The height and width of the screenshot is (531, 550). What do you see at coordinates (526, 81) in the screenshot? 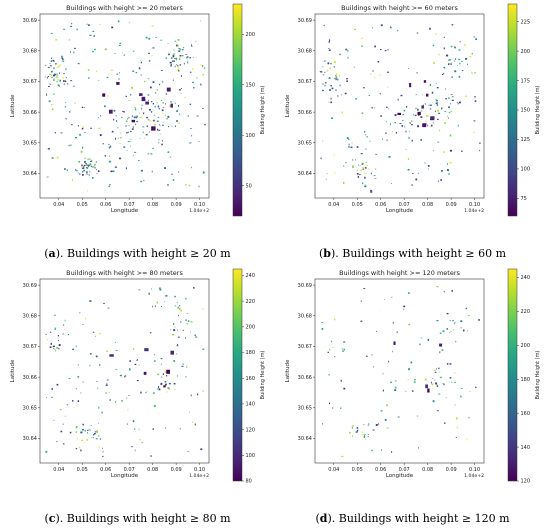
I see `colorbar-tick-label: 175` at bounding box center [526, 81].